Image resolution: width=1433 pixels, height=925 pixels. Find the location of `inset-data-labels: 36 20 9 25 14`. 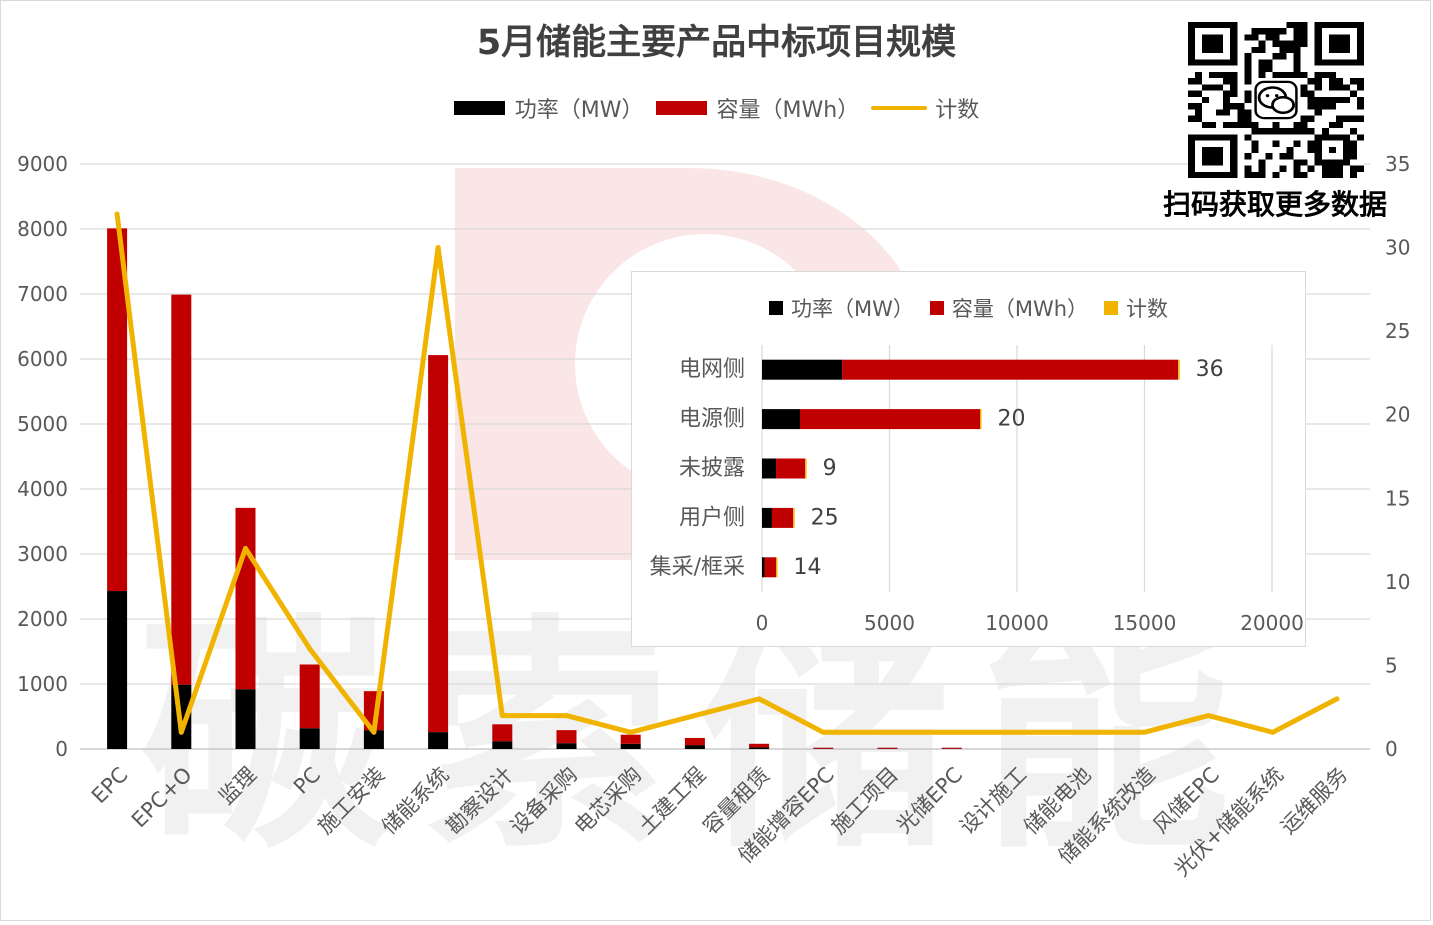

inset-data-labels: 36 20 9 25 14 is located at coordinates (1009, 468).